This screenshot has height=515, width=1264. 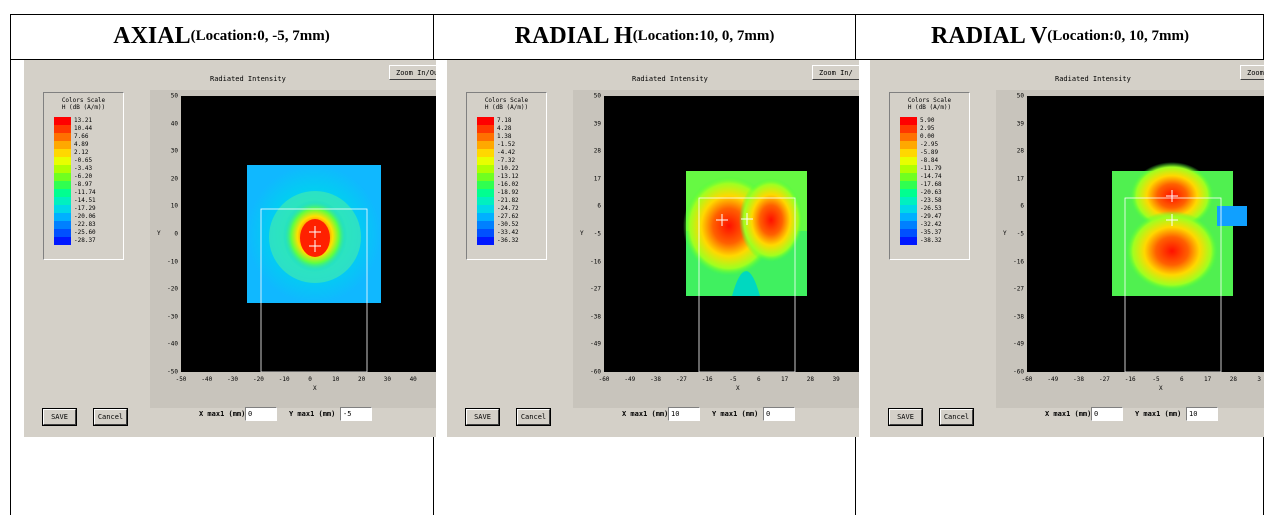 I want to click on legend-value: -8.84, so click(x=929, y=160).